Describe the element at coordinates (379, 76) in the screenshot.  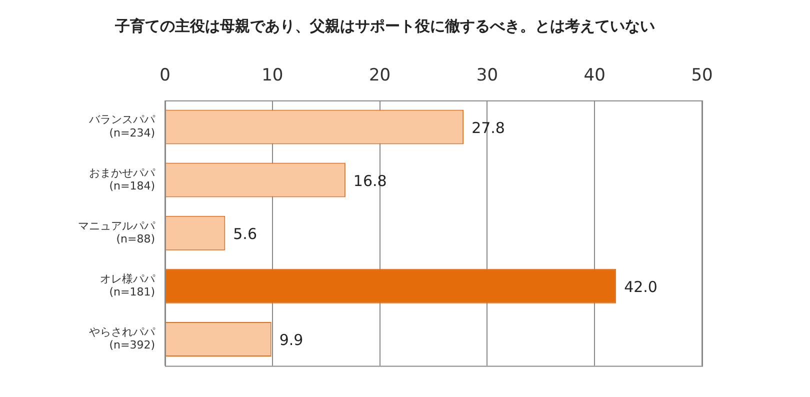
I see `x-tick-label: 20` at that location.